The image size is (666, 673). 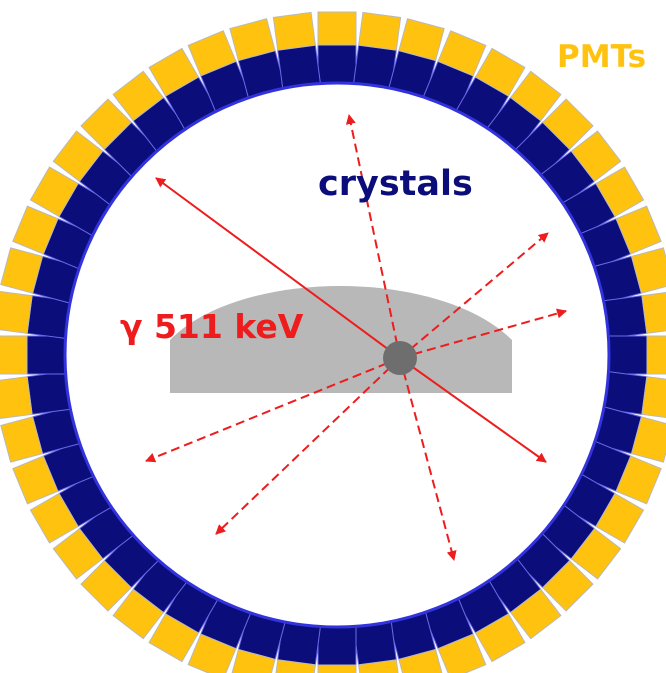 What do you see at coordinates (212, 326) in the screenshot?
I see `gamma-energy-label: γ 511 keV` at bounding box center [212, 326].